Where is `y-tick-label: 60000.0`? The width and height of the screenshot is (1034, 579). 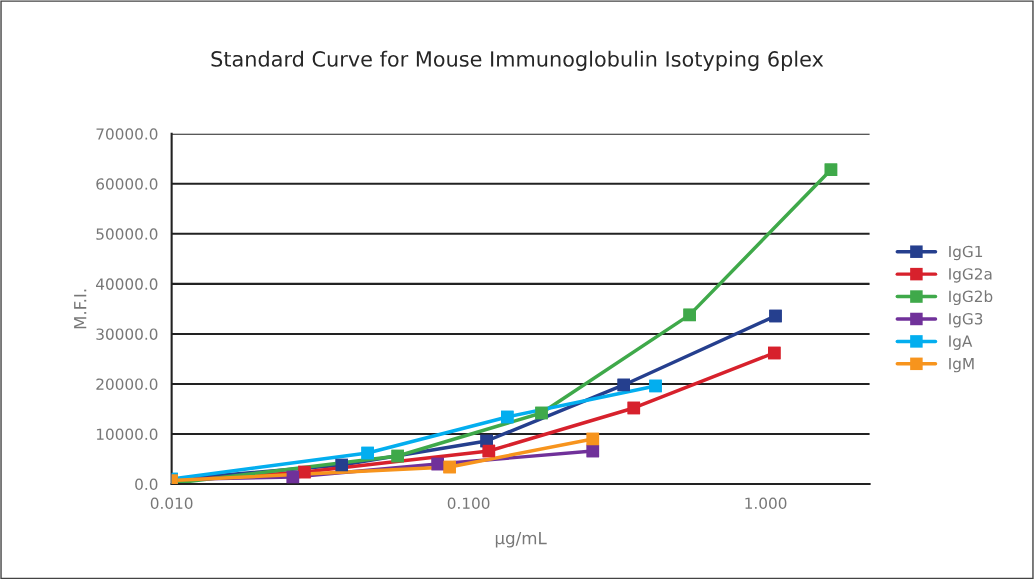 y-tick-label: 60000.0 is located at coordinates (127, 184).